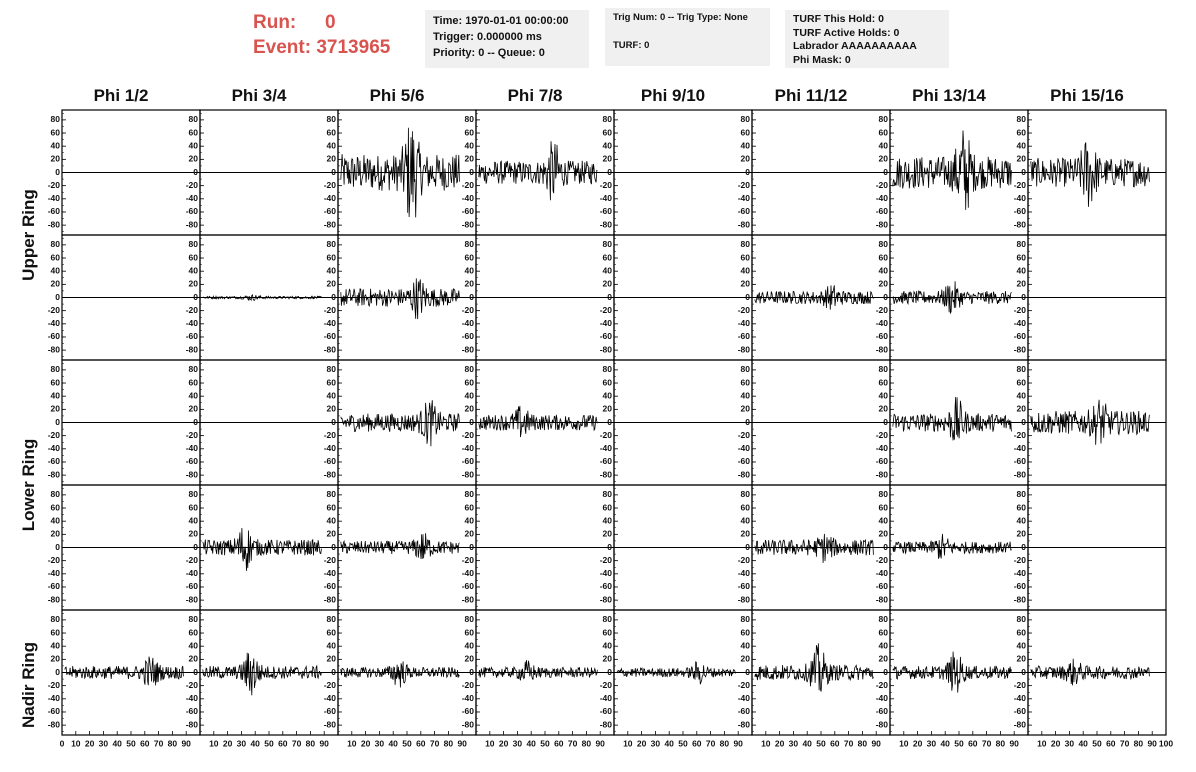  I want to click on x-tick-label: 70, so click(159, 743).